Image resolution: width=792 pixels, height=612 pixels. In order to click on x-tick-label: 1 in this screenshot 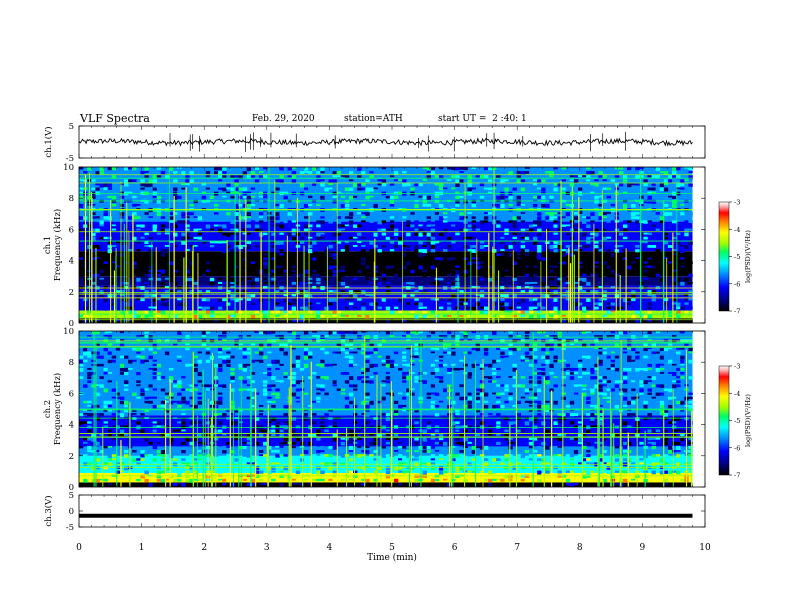, I will do `click(142, 548)`.